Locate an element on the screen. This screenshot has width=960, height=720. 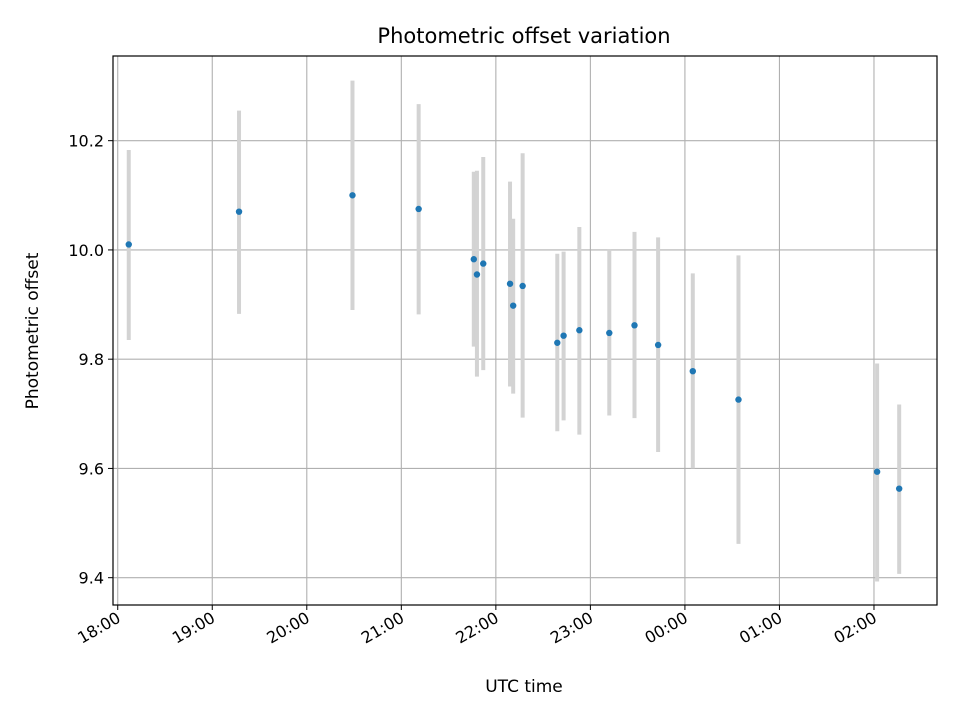
y-tick-label: 10.2 is located at coordinates (86, 141).